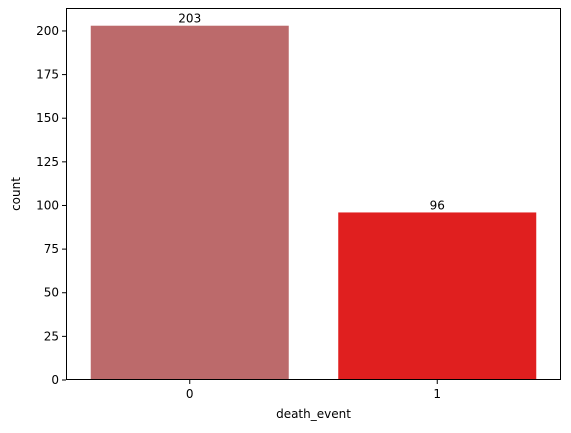 The width and height of the screenshot is (571, 433). I want to click on y-axis: 0 25 50 75 100 125 150 175 200, so click(51, 205).